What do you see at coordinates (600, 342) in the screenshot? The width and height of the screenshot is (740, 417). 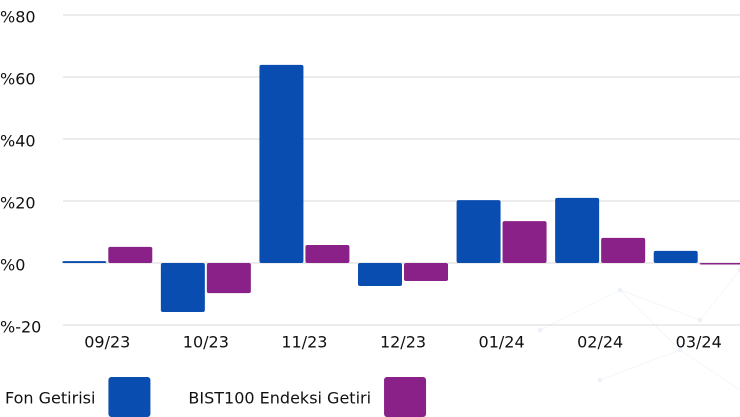 I see `x-tick-label: 02/24` at bounding box center [600, 342].